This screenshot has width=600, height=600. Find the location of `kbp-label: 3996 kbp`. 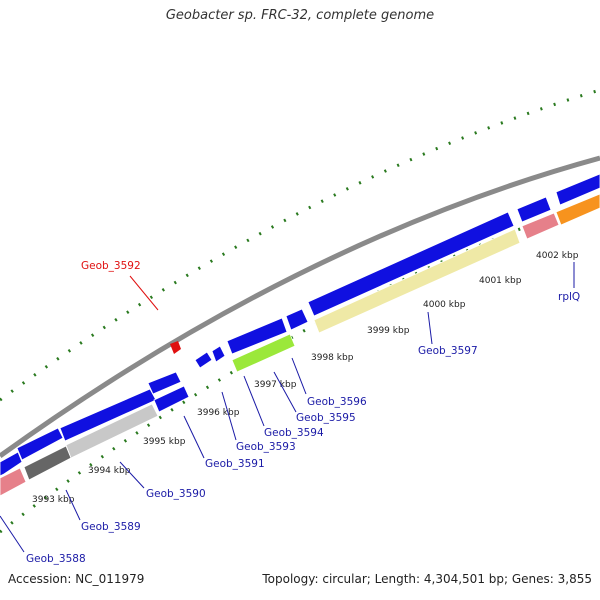

kbp-label: 3996 kbp is located at coordinates (218, 413).